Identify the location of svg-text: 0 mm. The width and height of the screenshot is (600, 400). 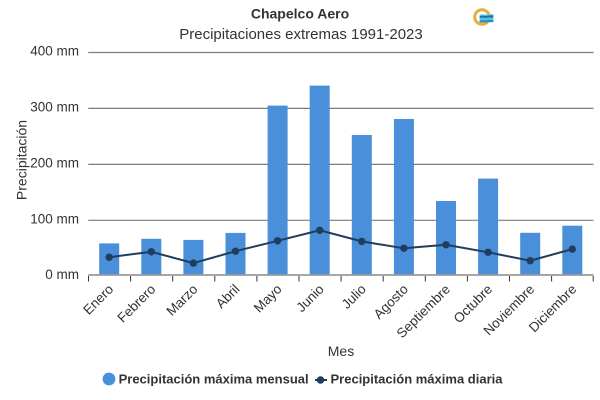
(62, 274).